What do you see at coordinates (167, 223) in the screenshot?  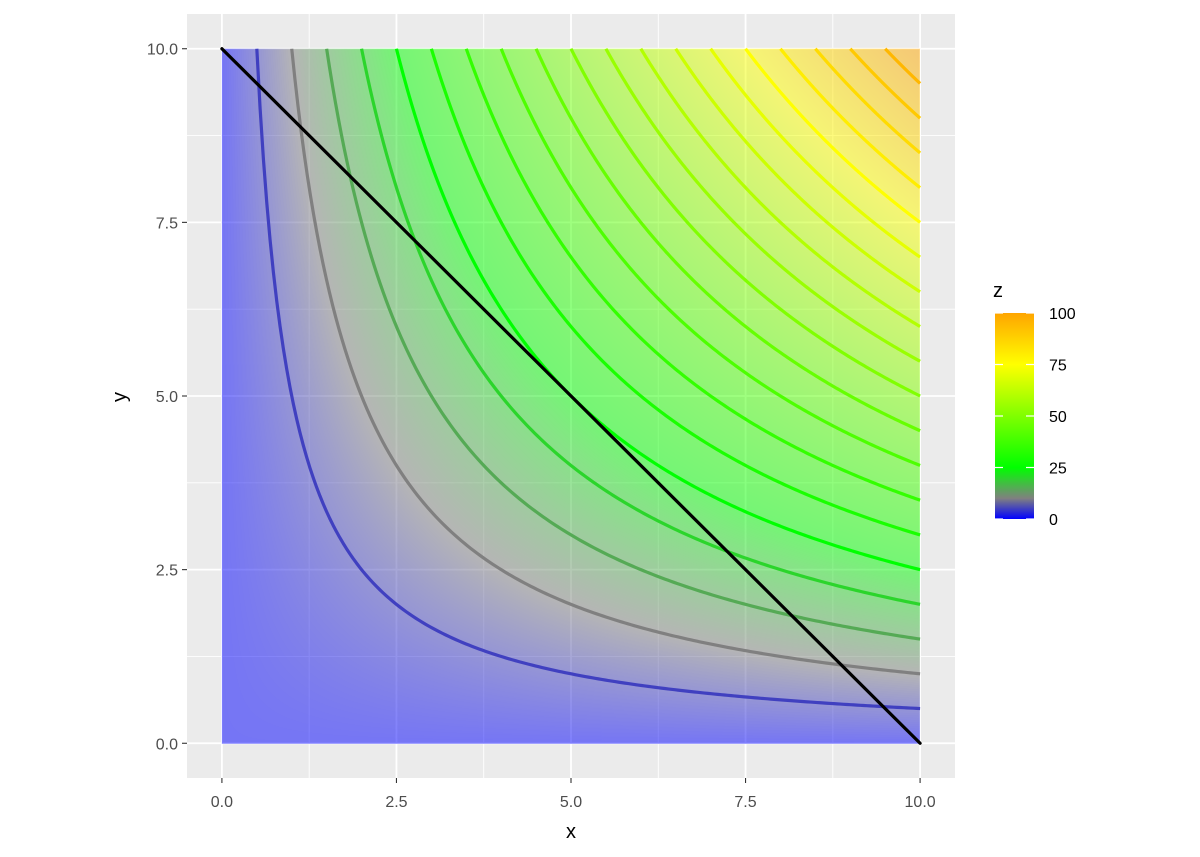 I see `y-tick-label: 7.5` at bounding box center [167, 223].